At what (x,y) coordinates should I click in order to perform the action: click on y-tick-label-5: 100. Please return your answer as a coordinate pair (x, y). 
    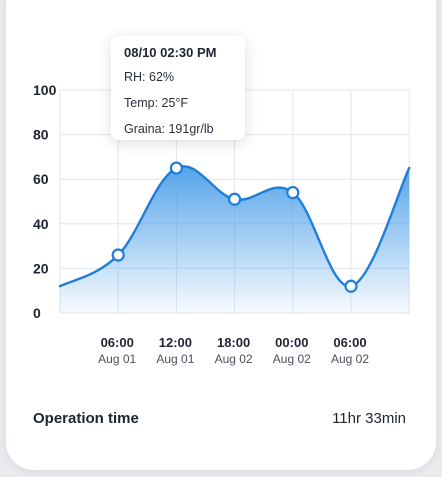
    Looking at the image, I should click on (45, 90).